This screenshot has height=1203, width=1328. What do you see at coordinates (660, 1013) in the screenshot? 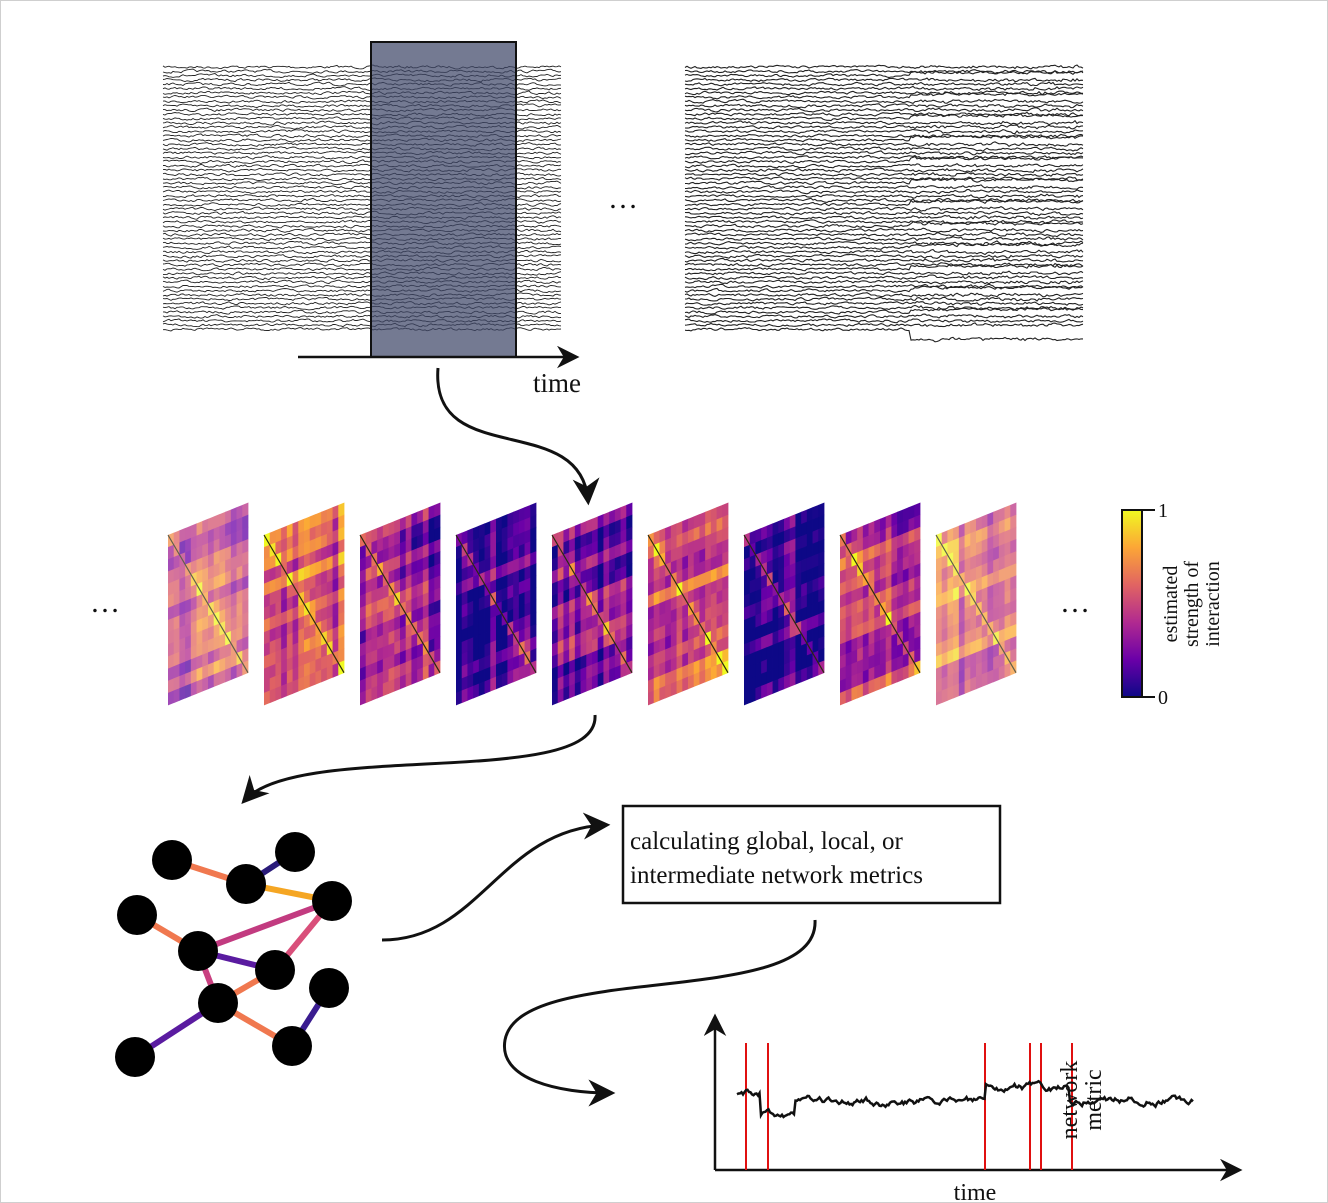
I see `arrow` at bounding box center [660, 1013].